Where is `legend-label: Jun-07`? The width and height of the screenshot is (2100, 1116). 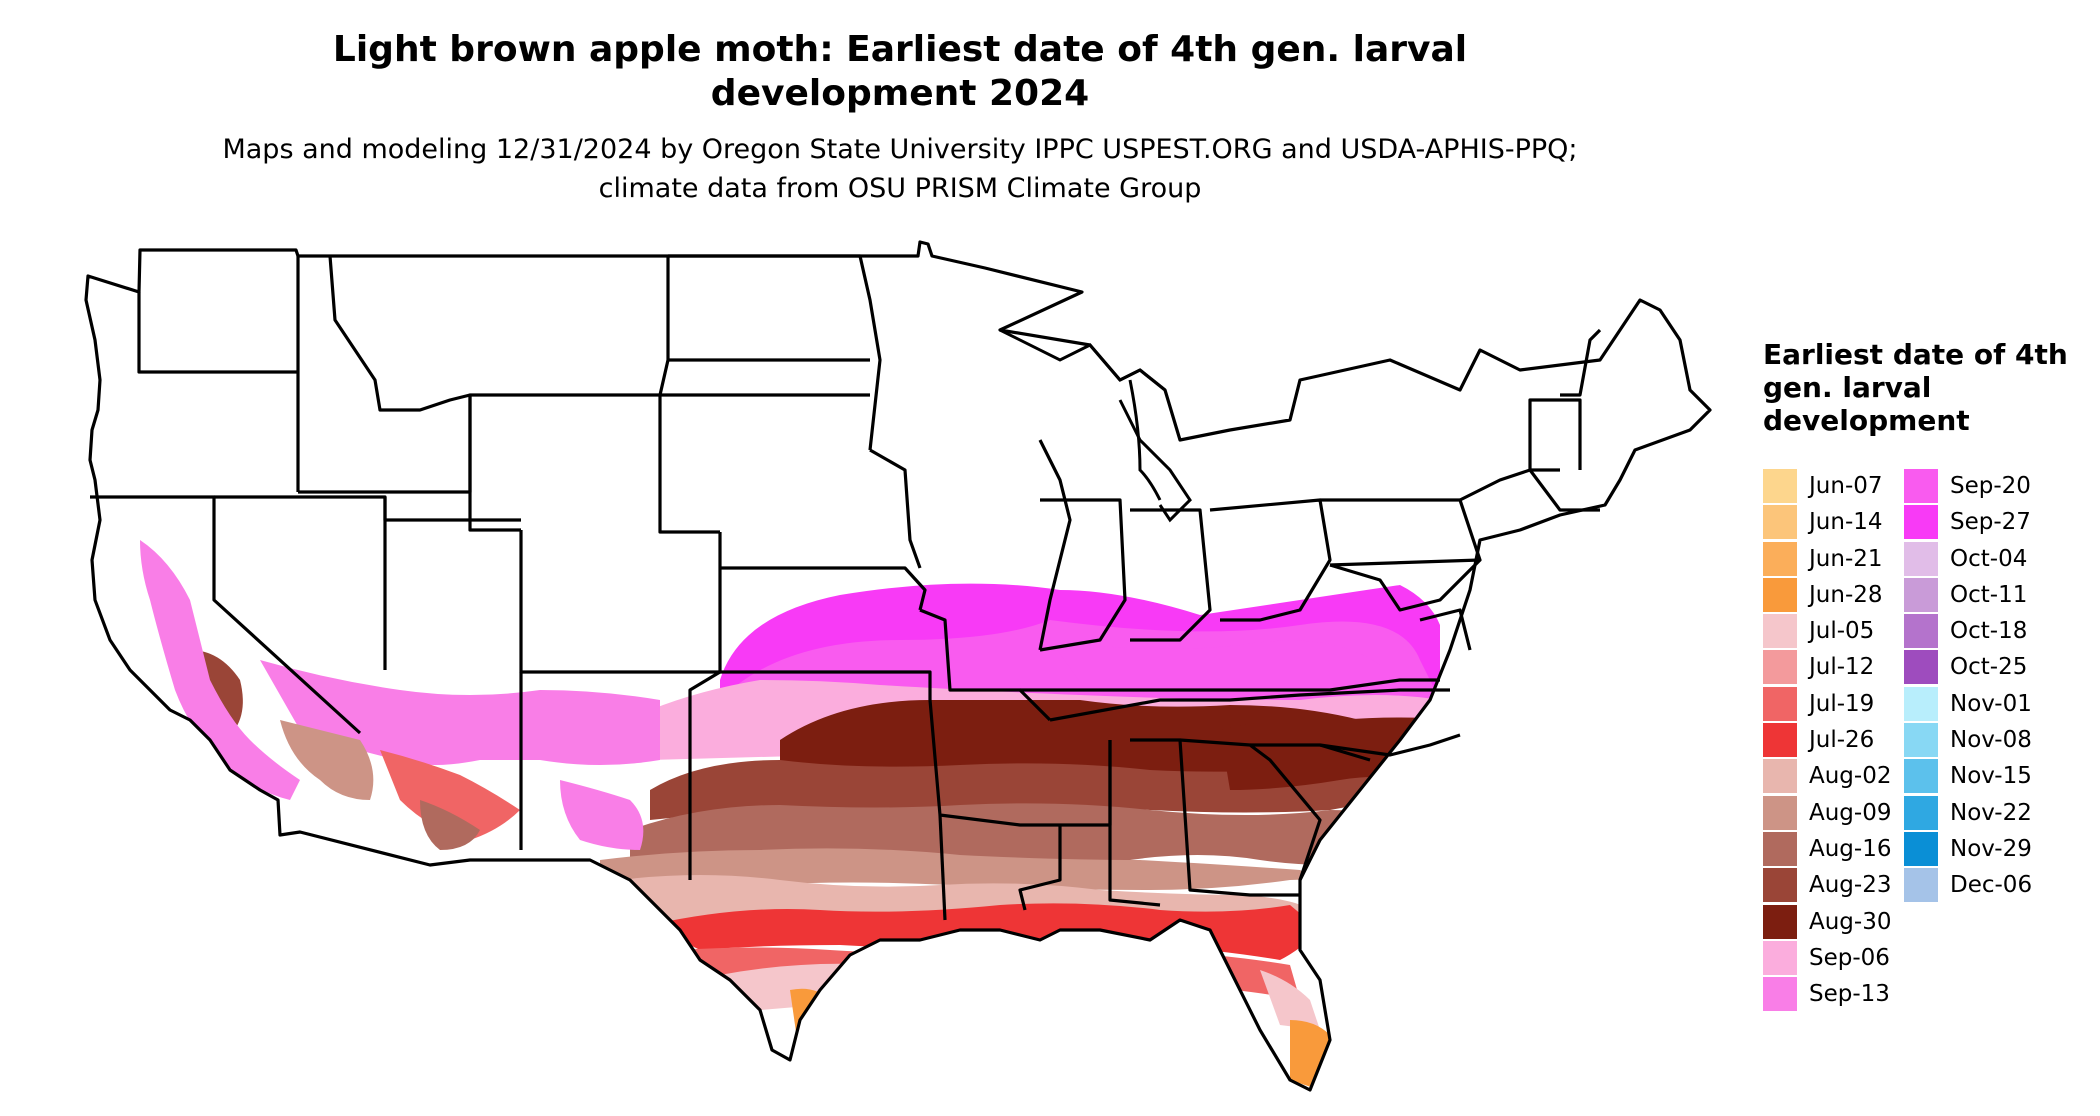
legend-label: Jun-07 is located at coordinates (1846, 486).